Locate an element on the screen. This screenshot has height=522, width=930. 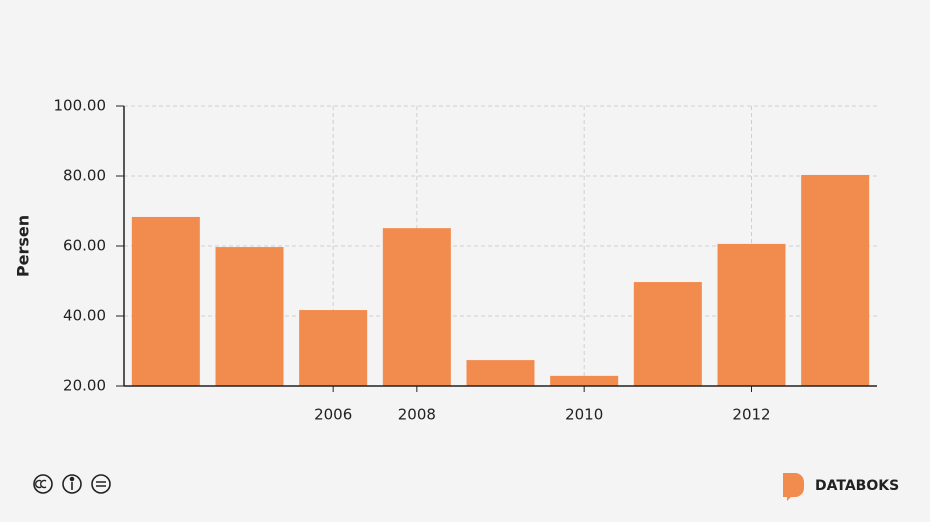
brand-logo is located at coordinates (793, 487).